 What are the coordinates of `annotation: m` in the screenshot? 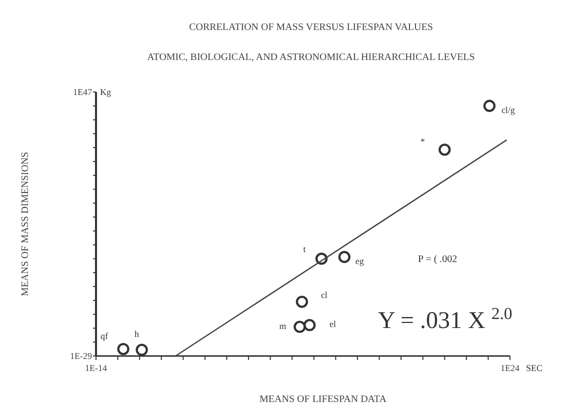 It's located at (282, 325).